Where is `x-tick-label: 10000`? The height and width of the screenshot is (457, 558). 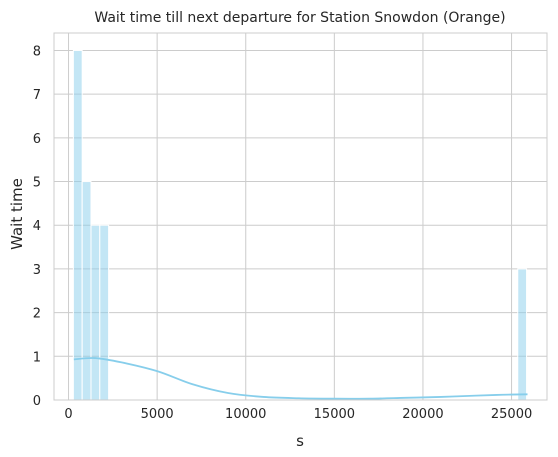
x-tick-label: 10000 is located at coordinates (245, 414).